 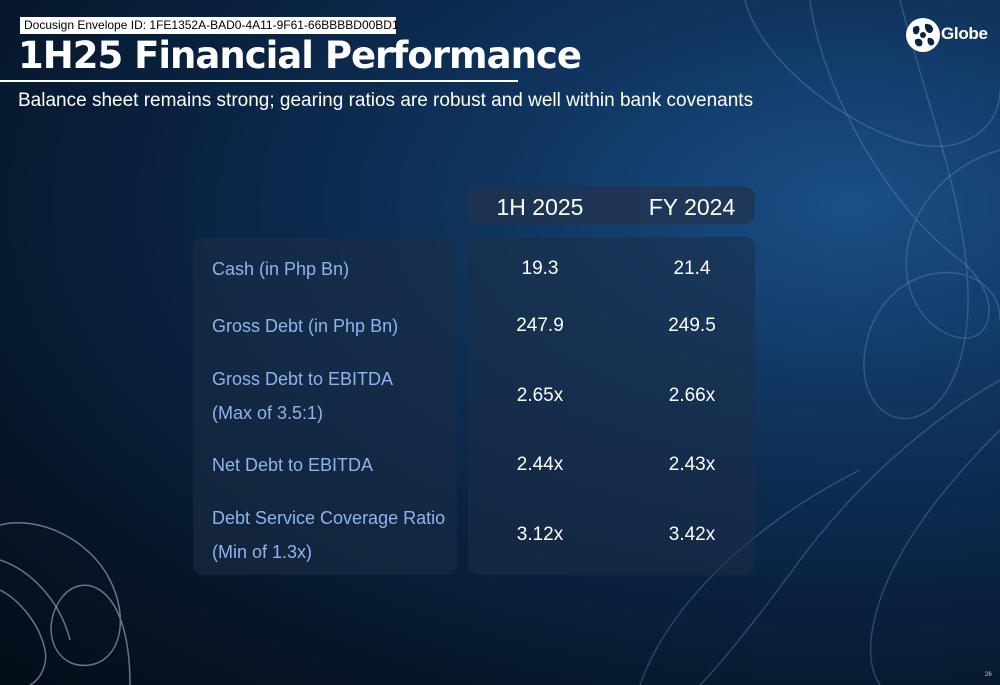 I want to click on column-header-1h2025: 1H 2025, so click(x=540, y=207).